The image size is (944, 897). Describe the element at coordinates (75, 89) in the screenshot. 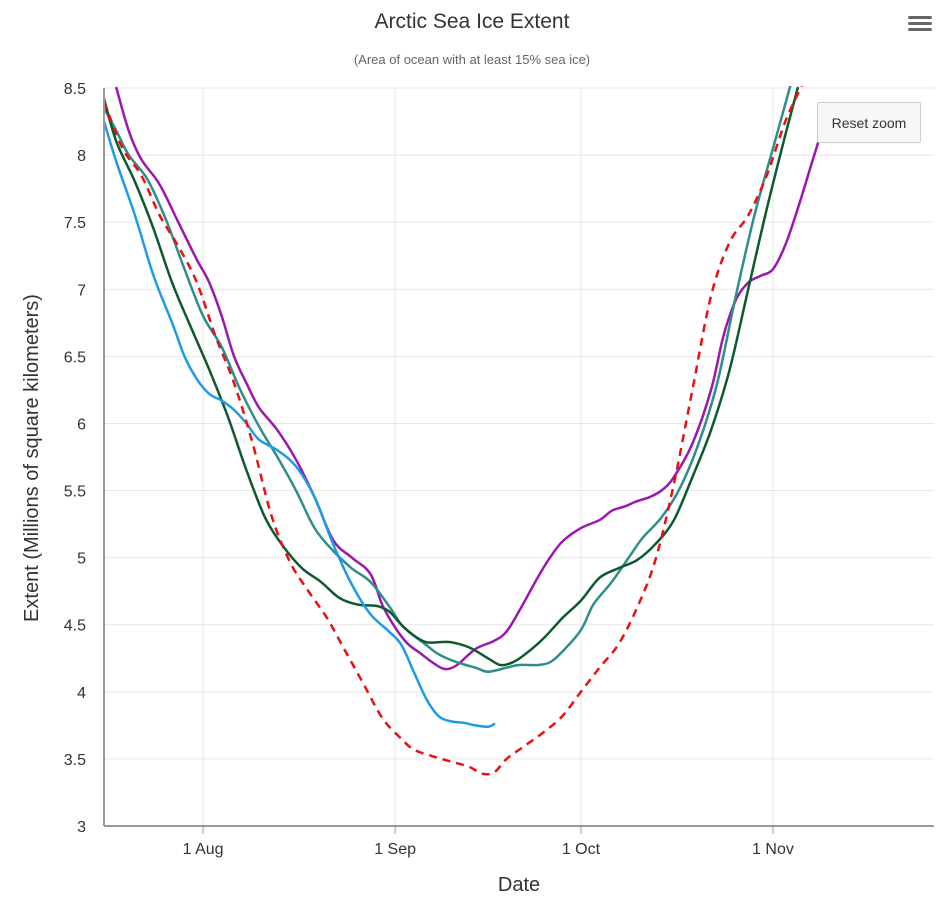

I see `y-tick-label: 8.5` at that location.